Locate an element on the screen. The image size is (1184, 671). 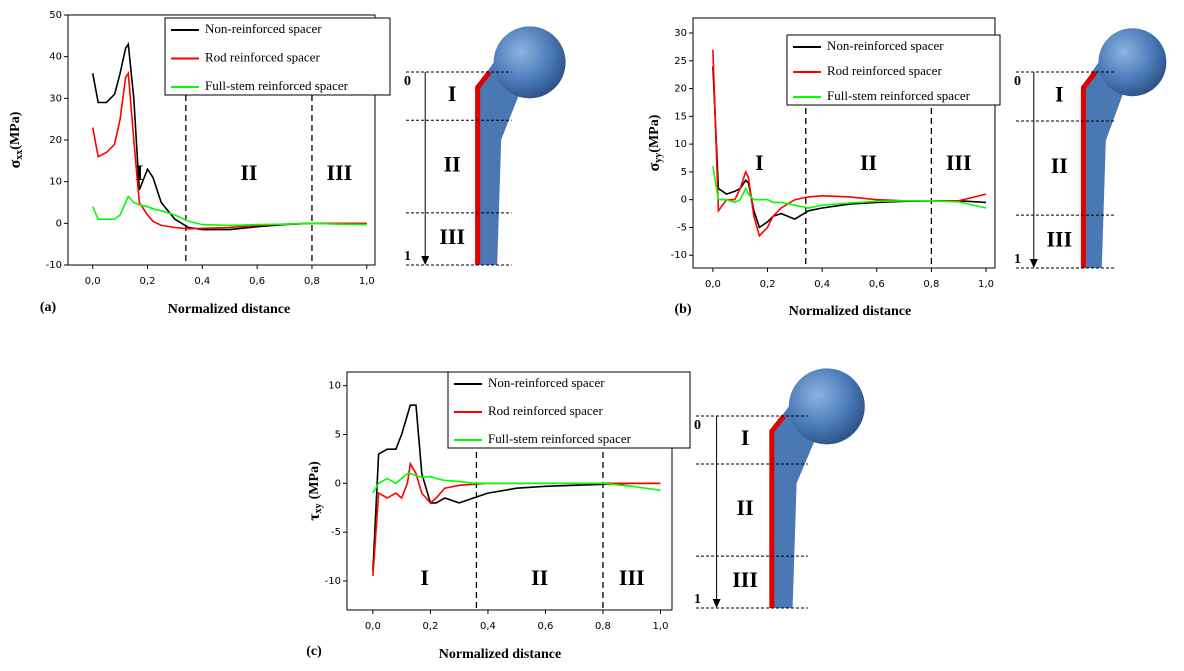
y-axis-label: τxy (MPa) is located at coordinates (315, 491).